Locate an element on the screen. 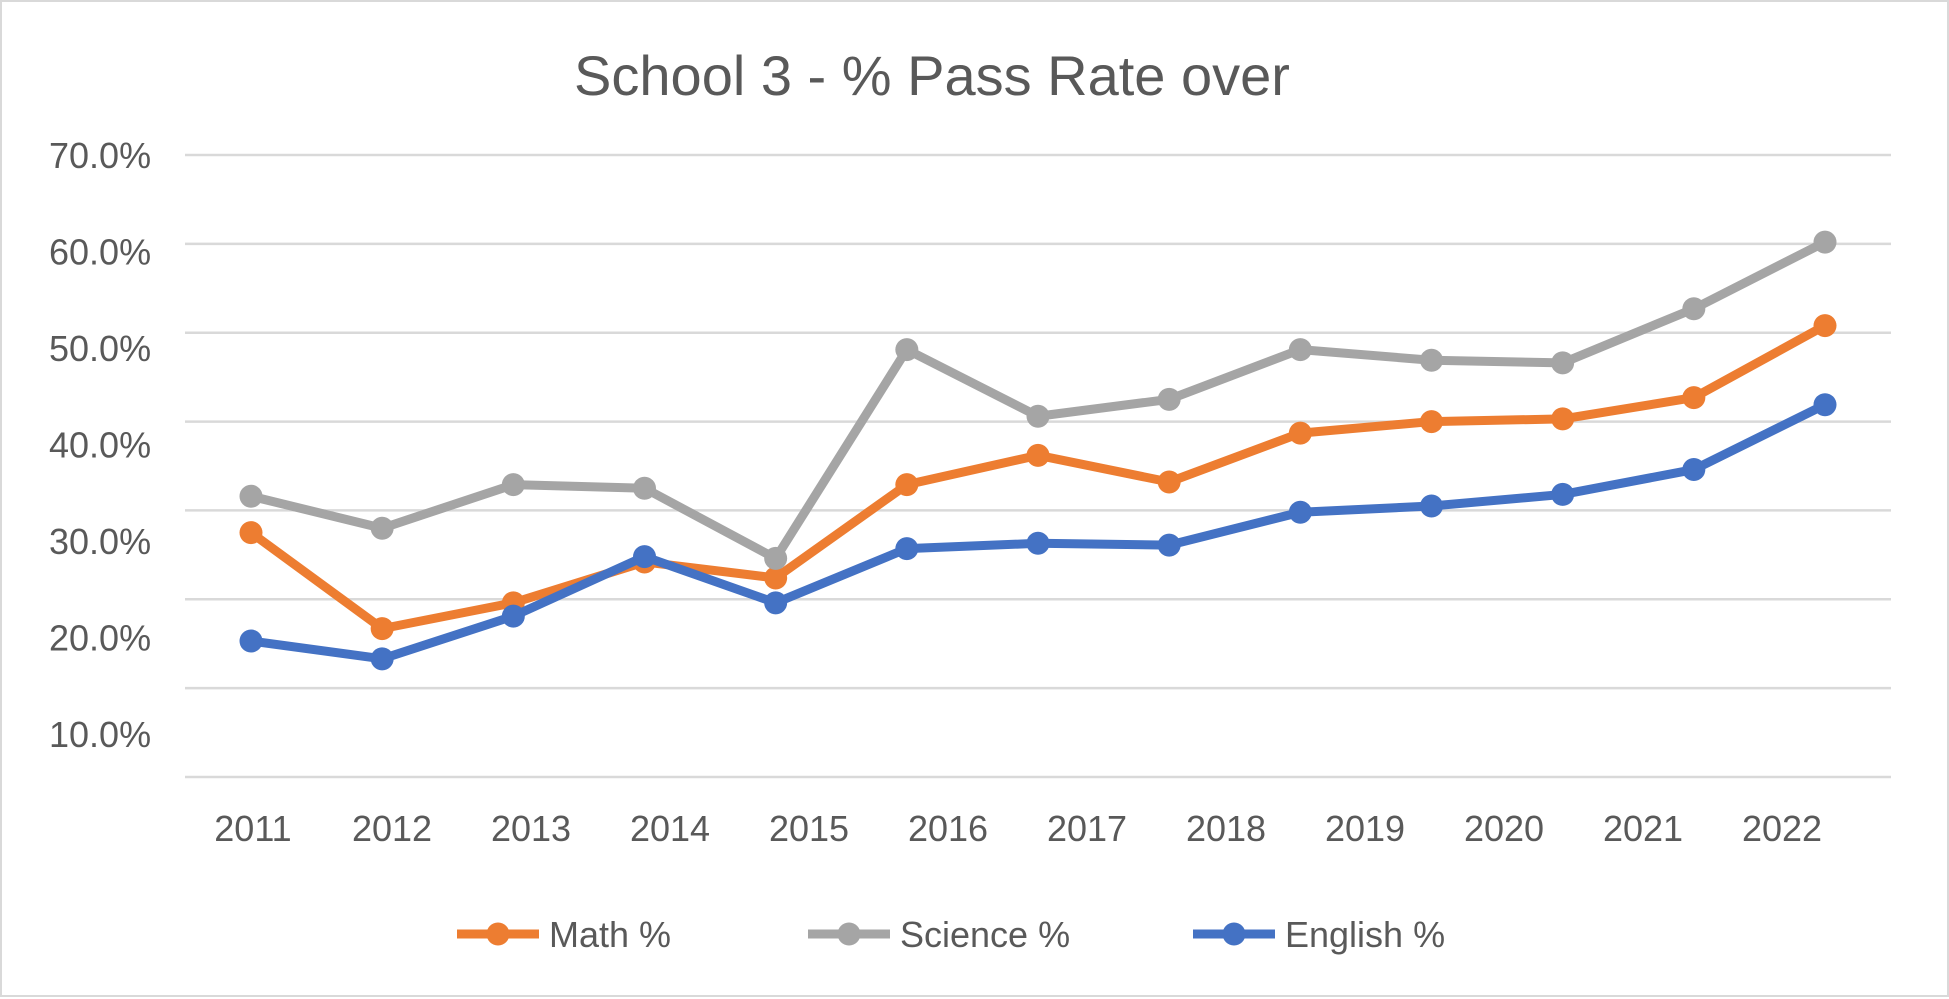  legend-item: Science % is located at coordinates (939, 934).